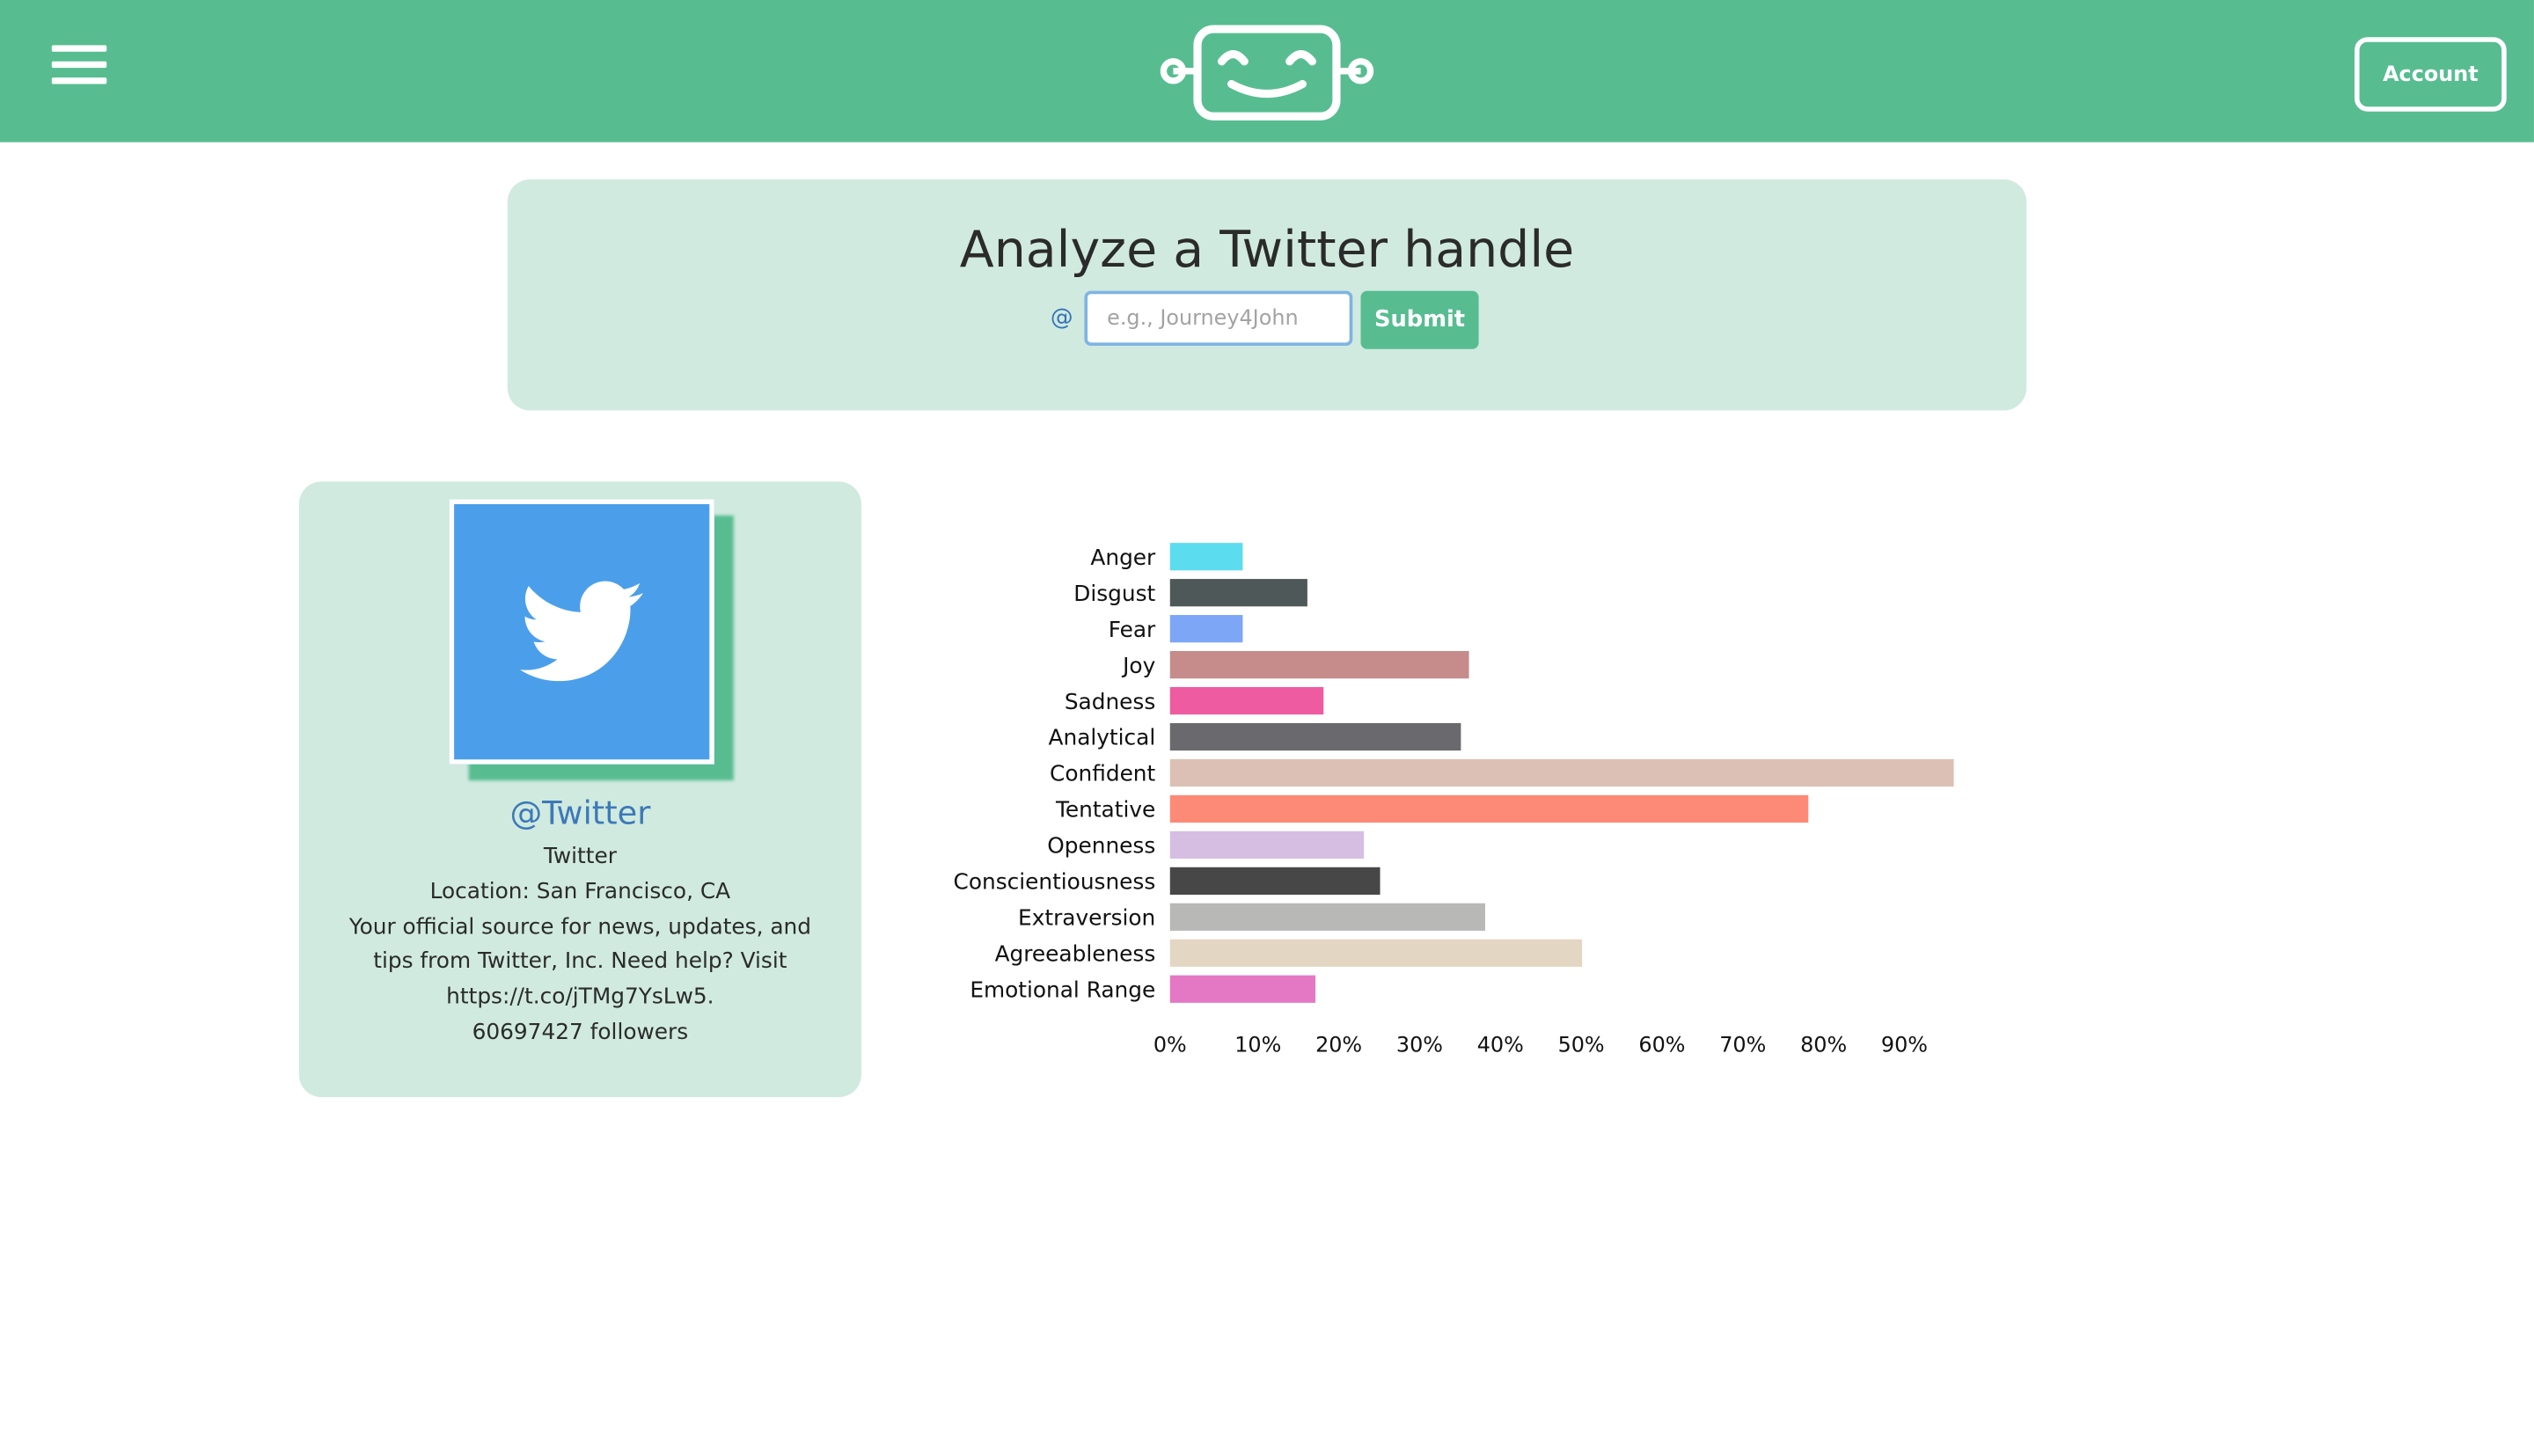 This screenshot has height=1456, width=2534. I want to click on bar-anger, so click(1206, 557).